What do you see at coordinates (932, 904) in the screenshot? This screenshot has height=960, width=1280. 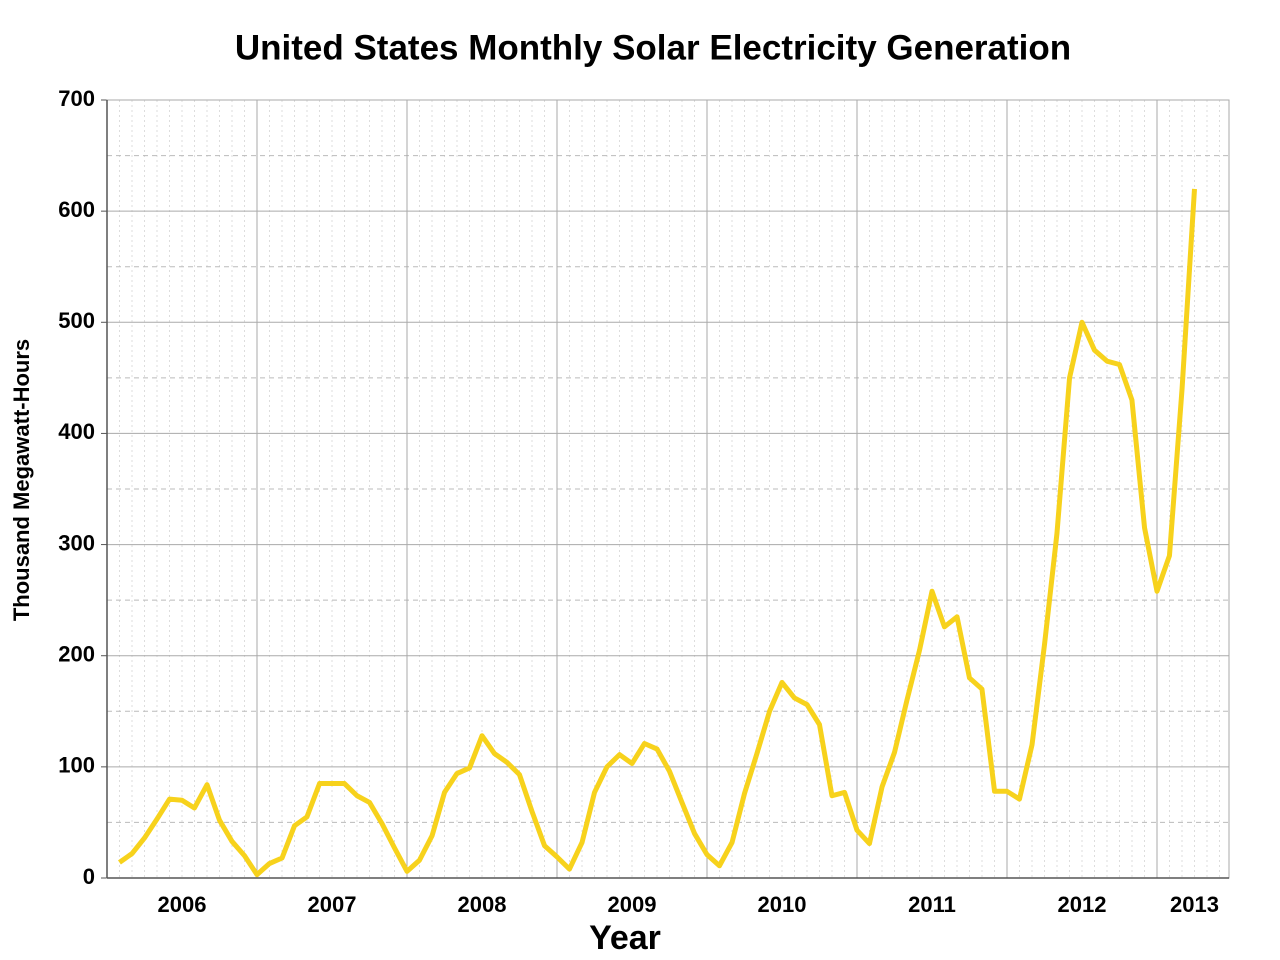 I see `x-tick-label: 2011` at bounding box center [932, 904].